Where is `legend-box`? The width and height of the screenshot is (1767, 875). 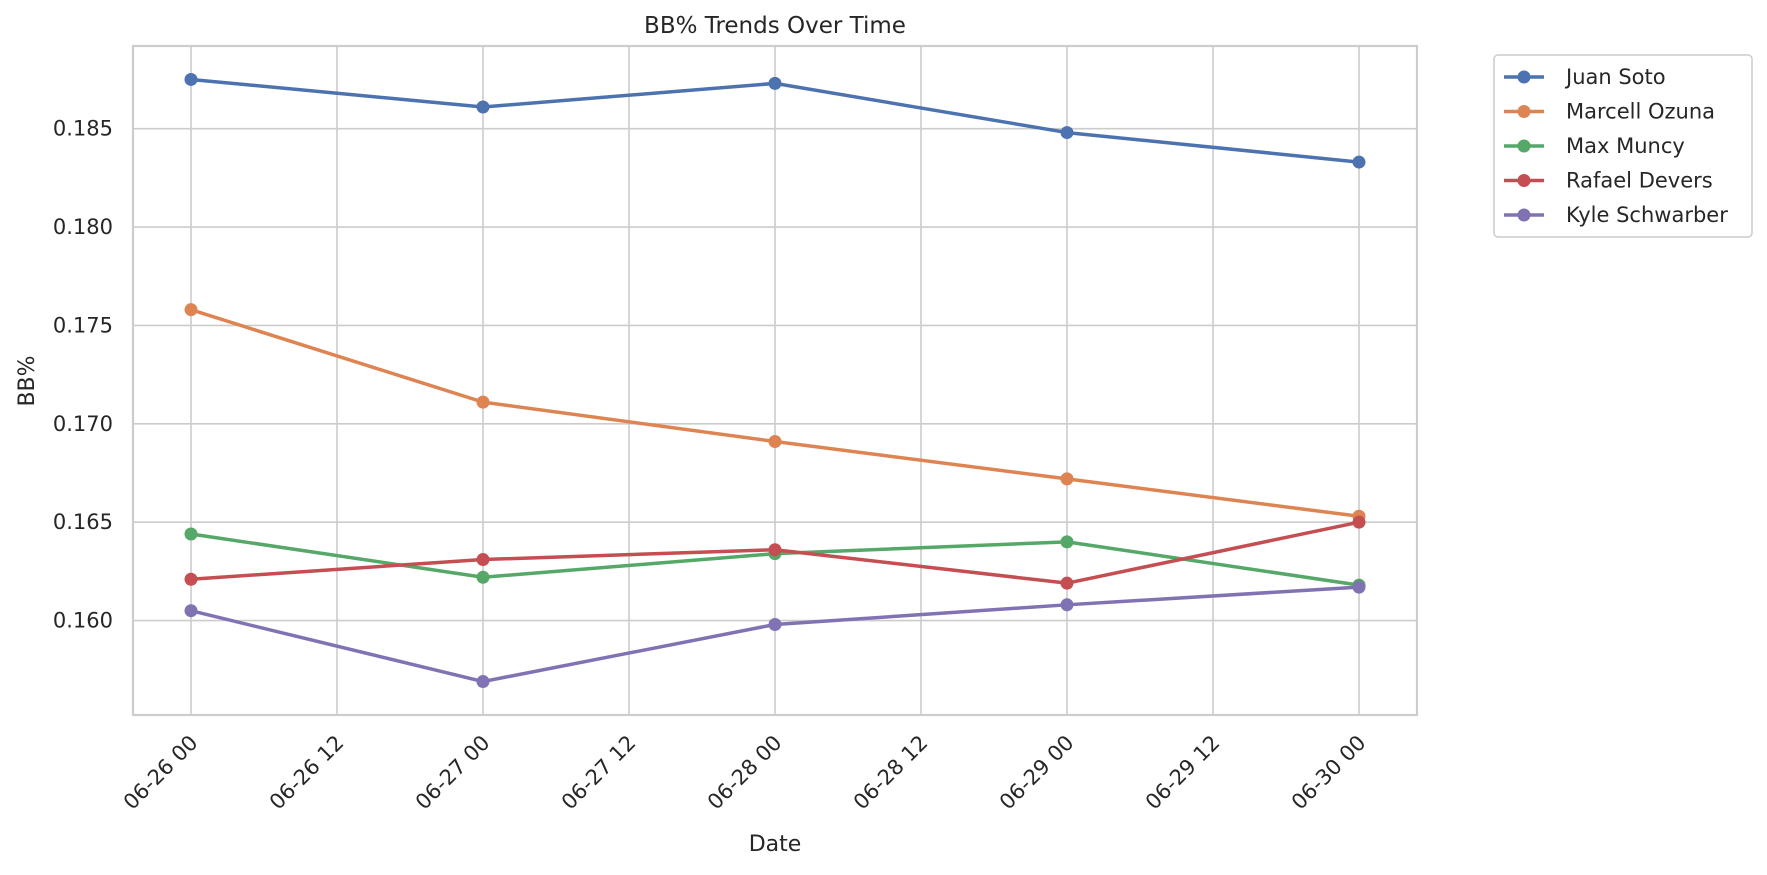 legend-box is located at coordinates (1623, 146).